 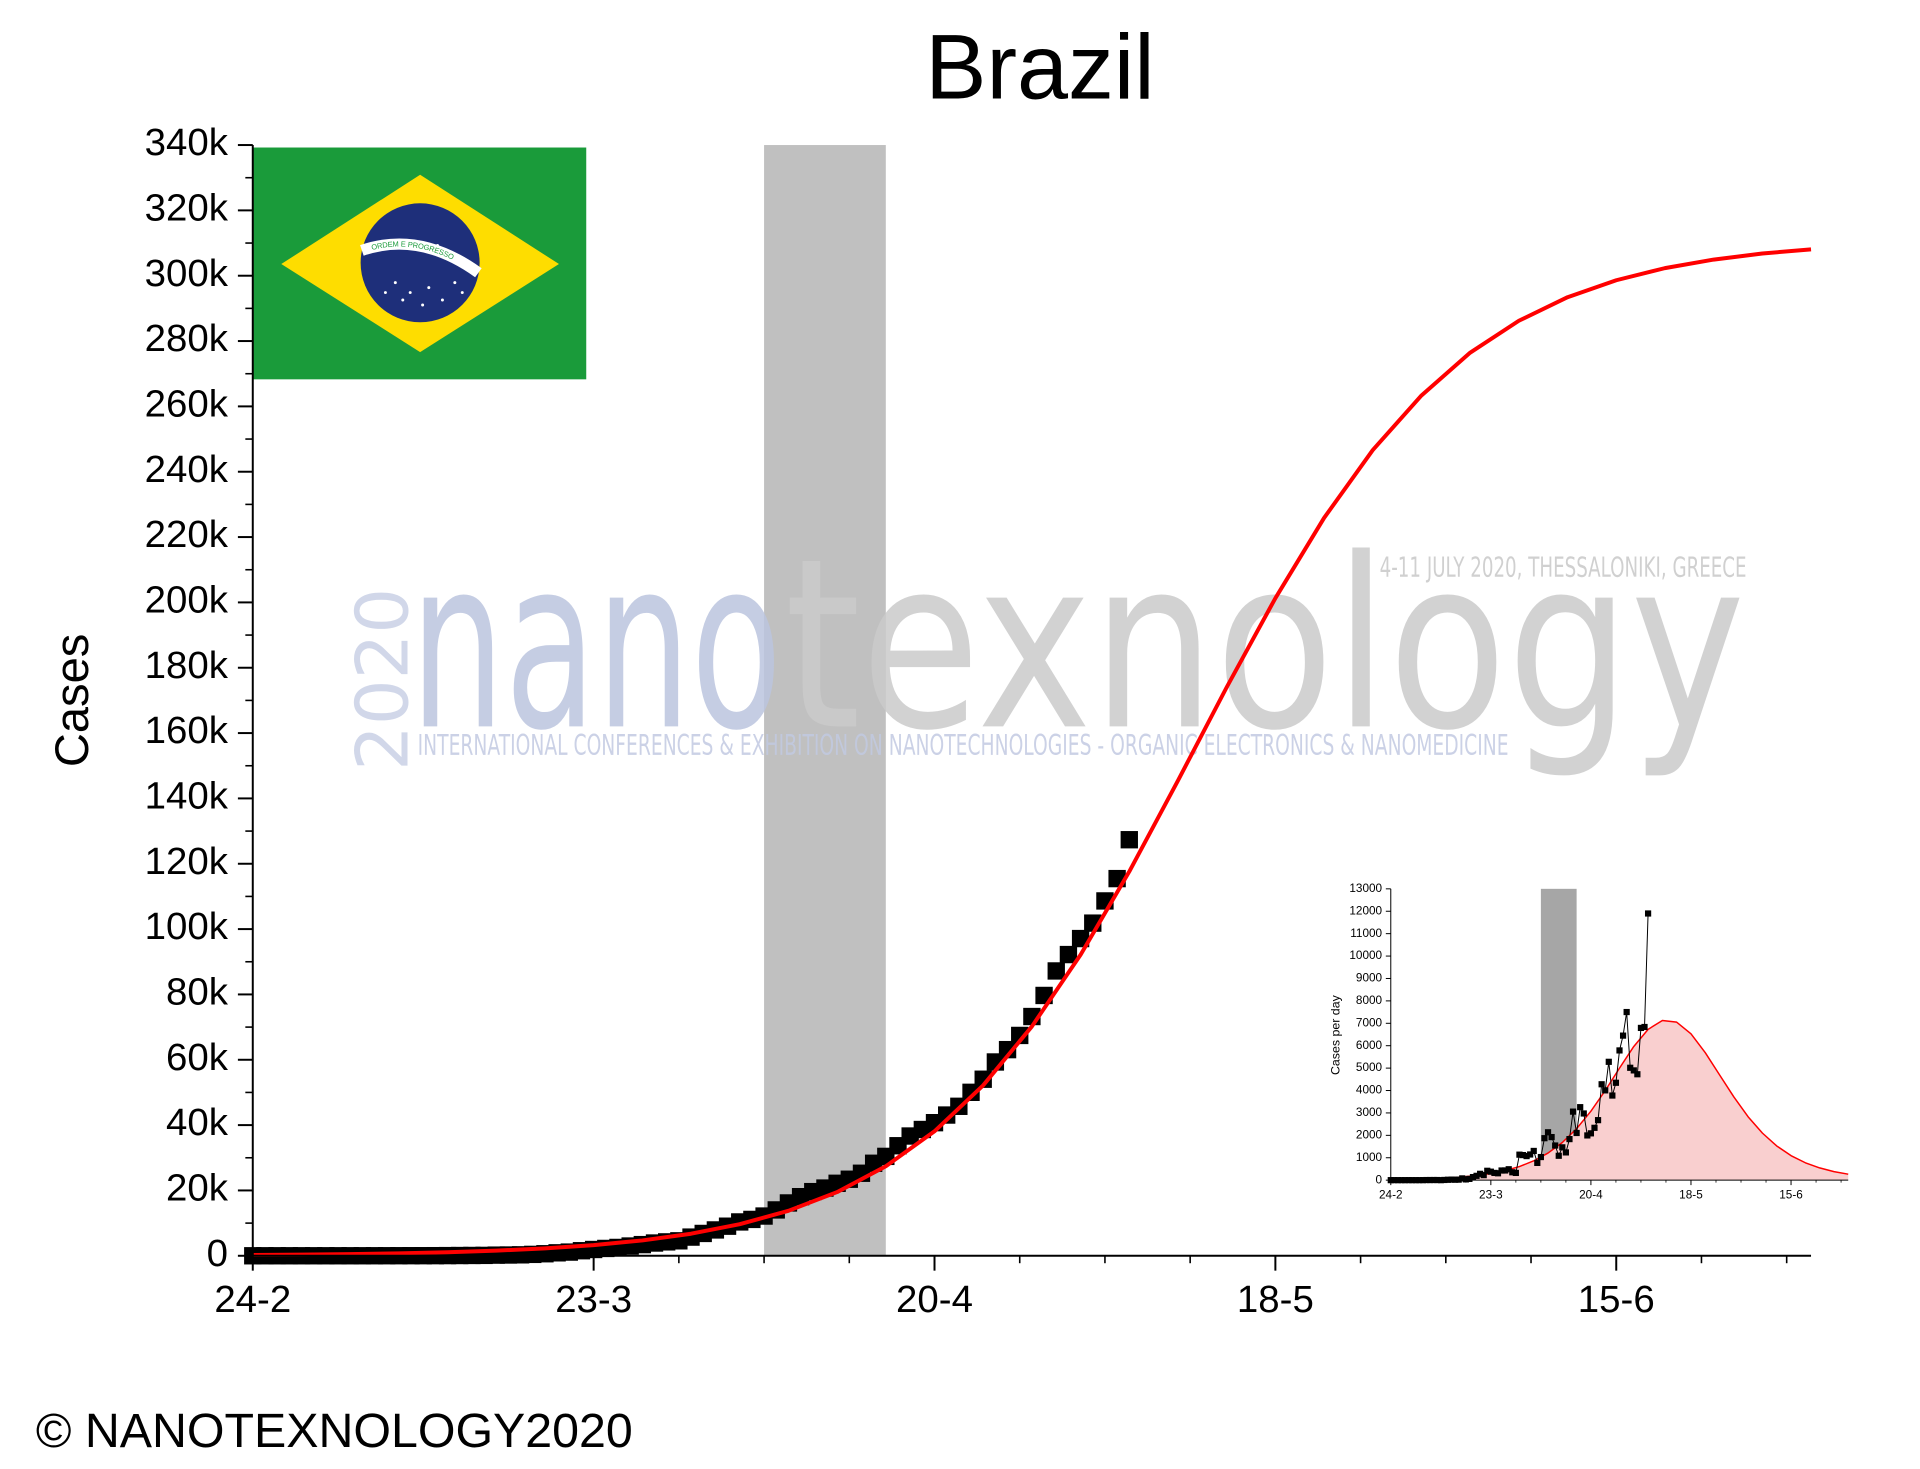 I want to click on flag-globe, so click(x=420, y=263).